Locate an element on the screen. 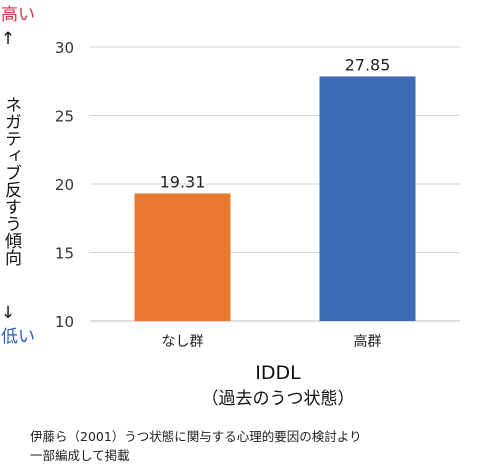  source-citation: 伊藤ら（2001）うつ状態に関与する心理的要因の検討より 一部編成して掲載 is located at coordinates (258, 446).